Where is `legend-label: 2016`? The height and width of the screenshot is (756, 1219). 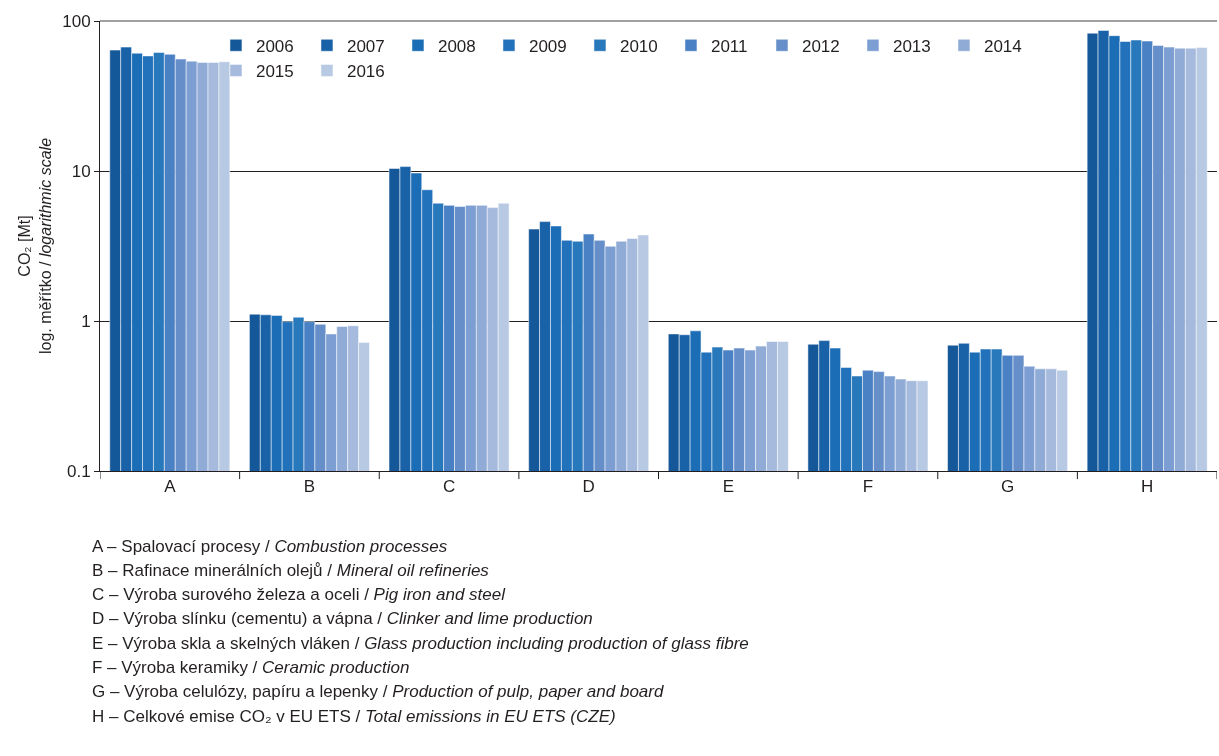 legend-label: 2016 is located at coordinates (365, 72).